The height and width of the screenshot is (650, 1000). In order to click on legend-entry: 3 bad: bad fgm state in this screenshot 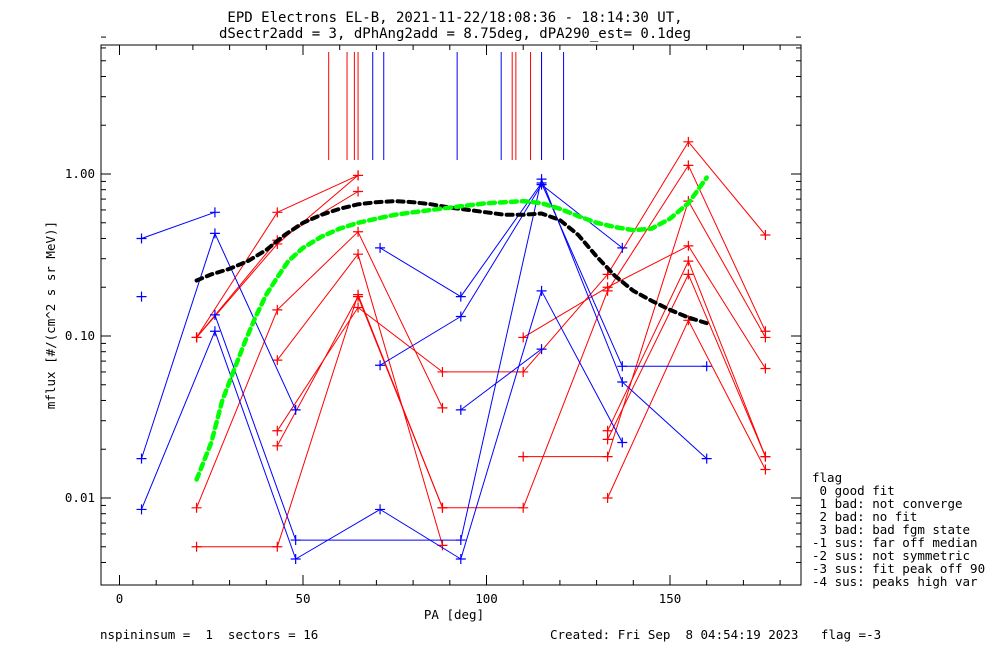, I will do `click(891, 529)`.